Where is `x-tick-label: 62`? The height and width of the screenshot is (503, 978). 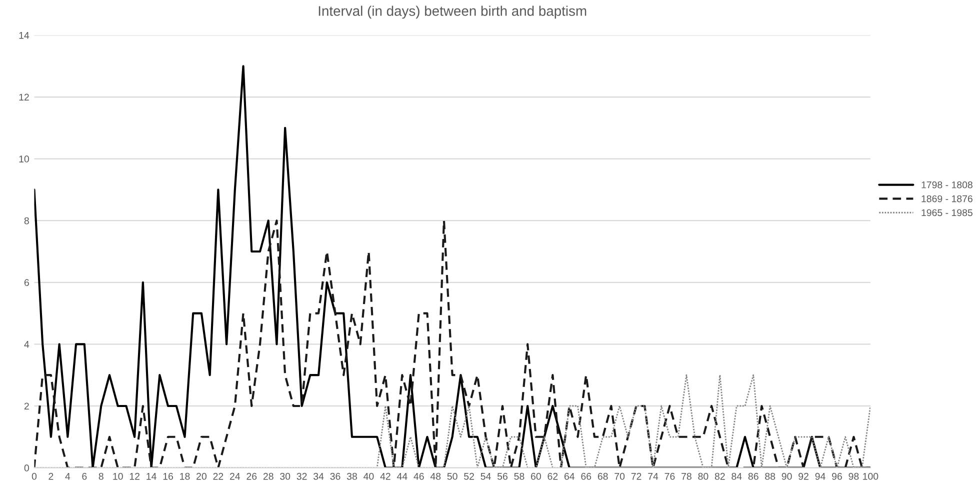 x-tick-label: 62 is located at coordinates (553, 476).